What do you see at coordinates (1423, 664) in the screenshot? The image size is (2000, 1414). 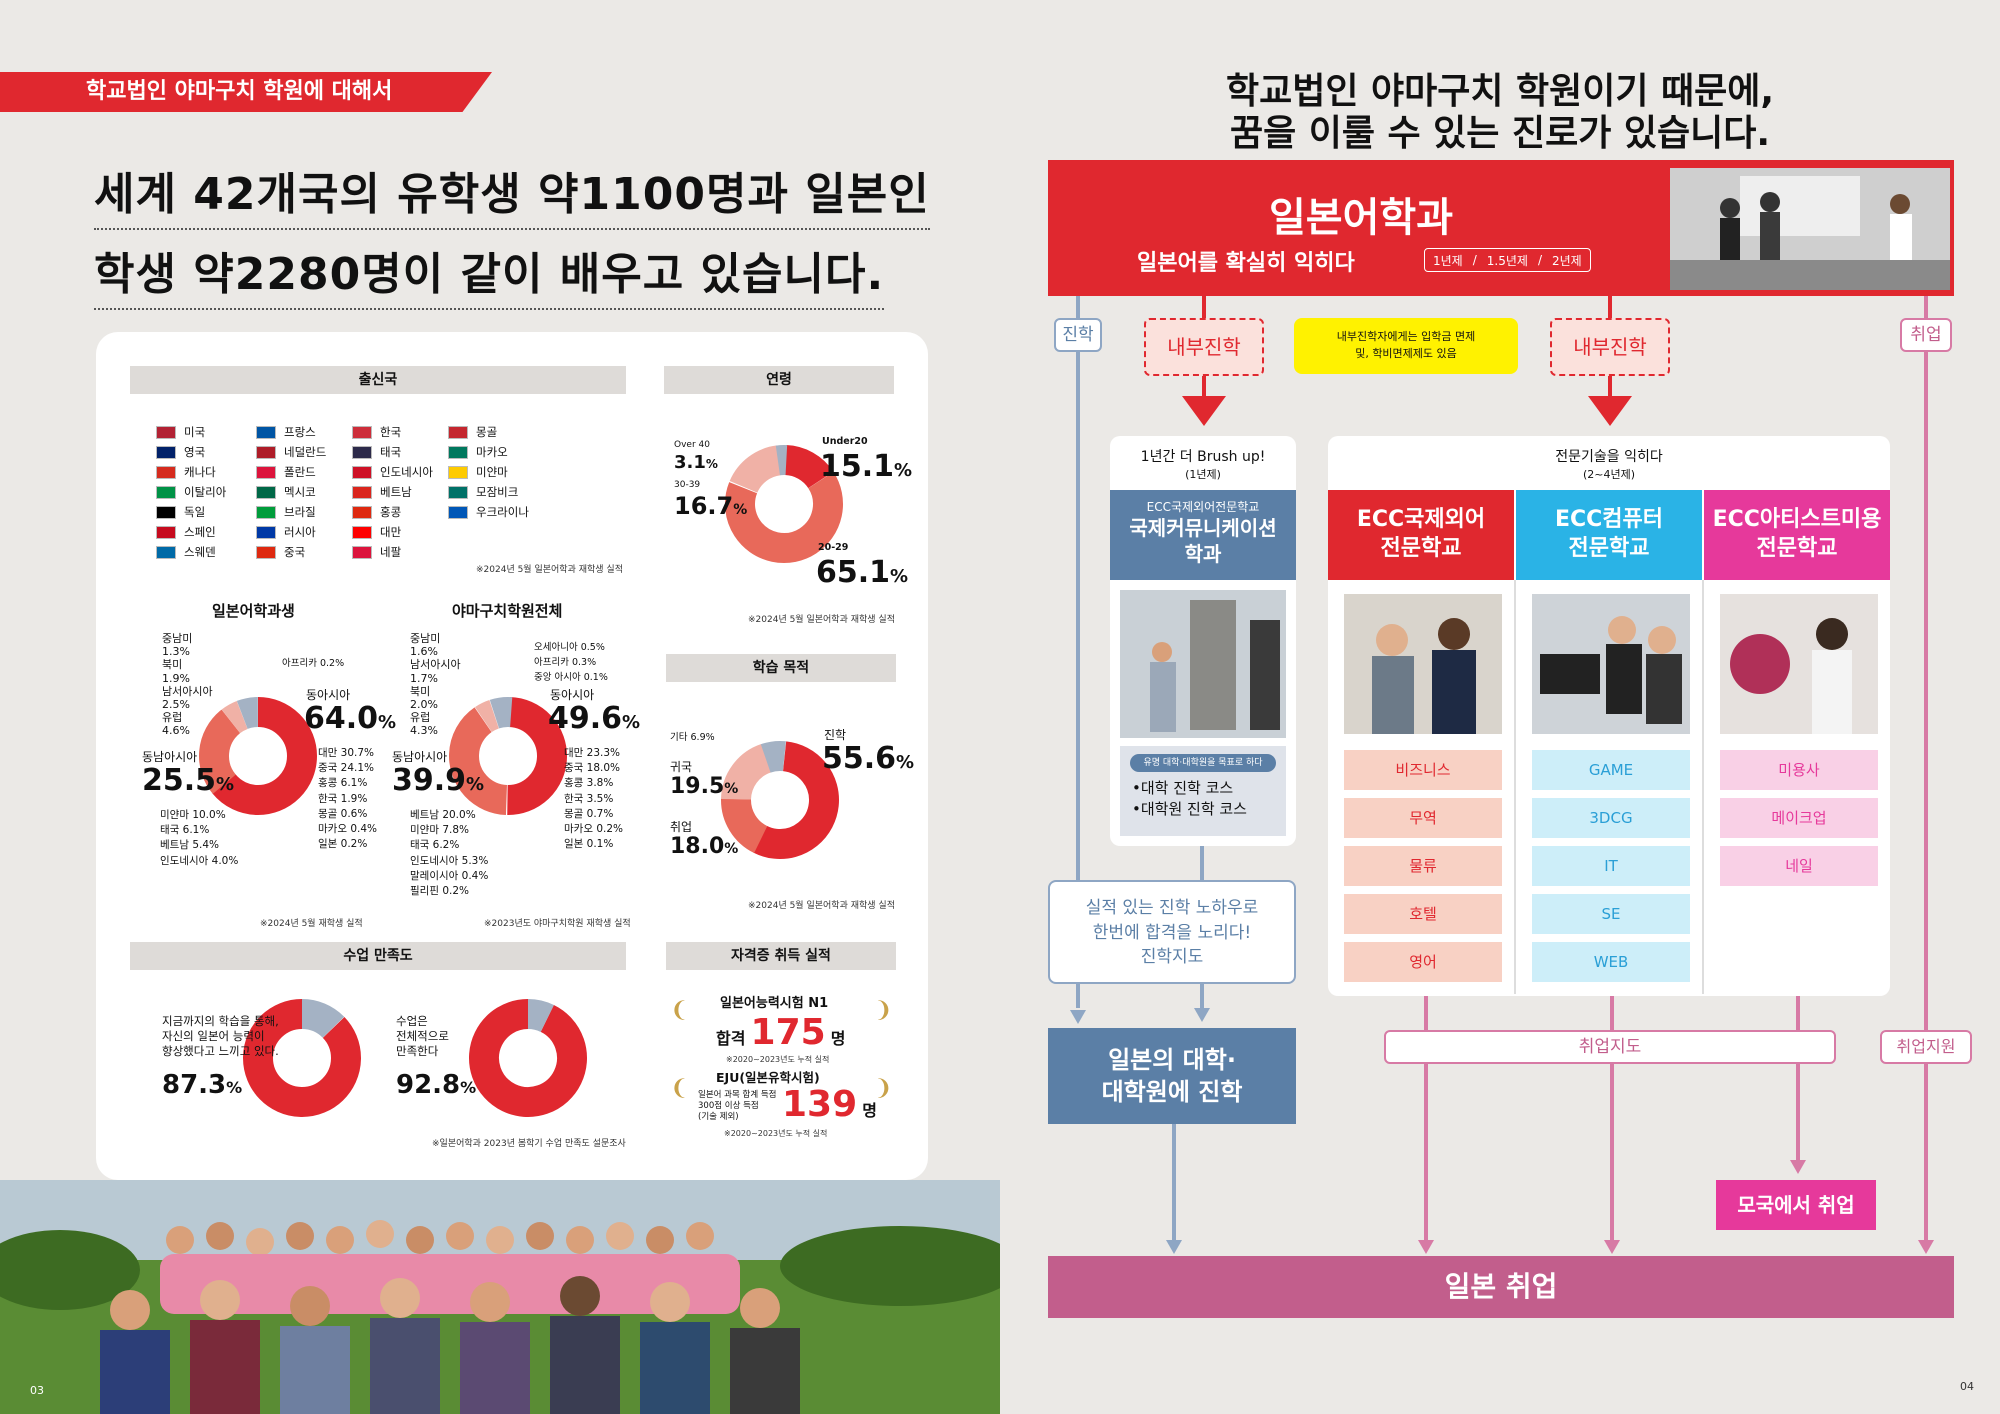 I see `business-photo` at bounding box center [1423, 664].